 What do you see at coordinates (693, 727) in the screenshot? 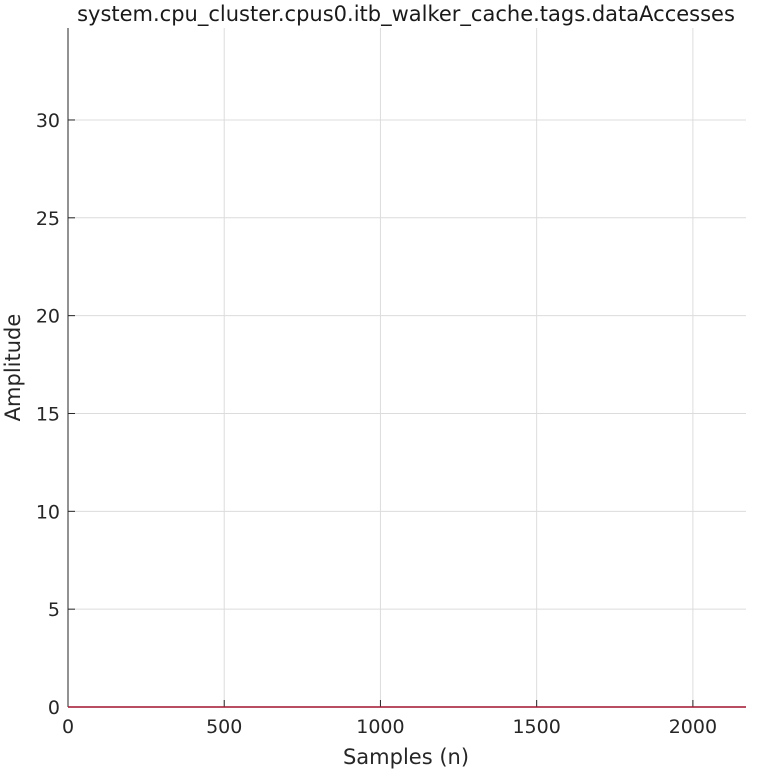
I see `x-tick-label: 2000` at bounding box center [693, 727].